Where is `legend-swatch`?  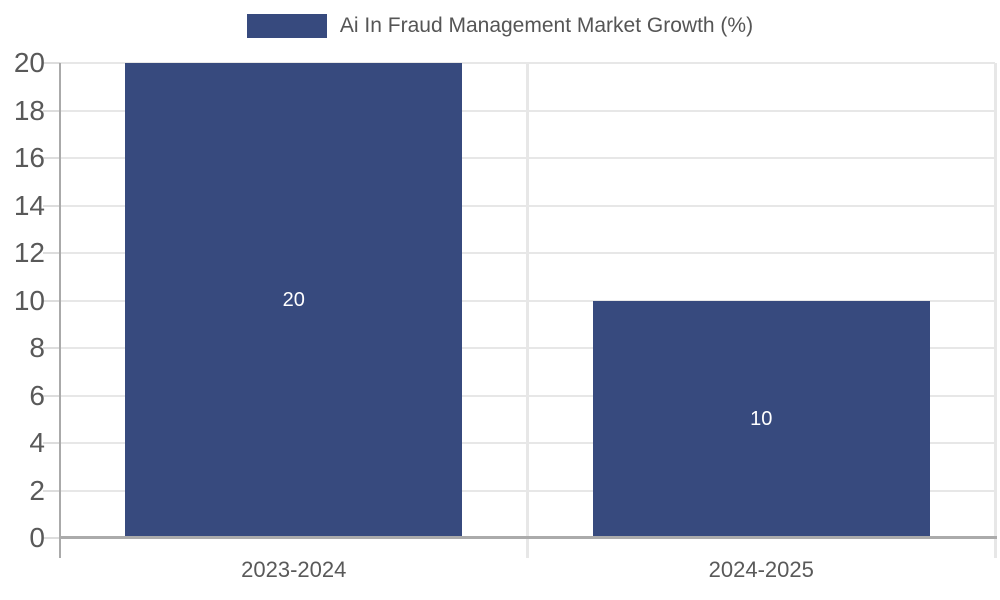 legend-swatch is located at coordinates (286, 26).